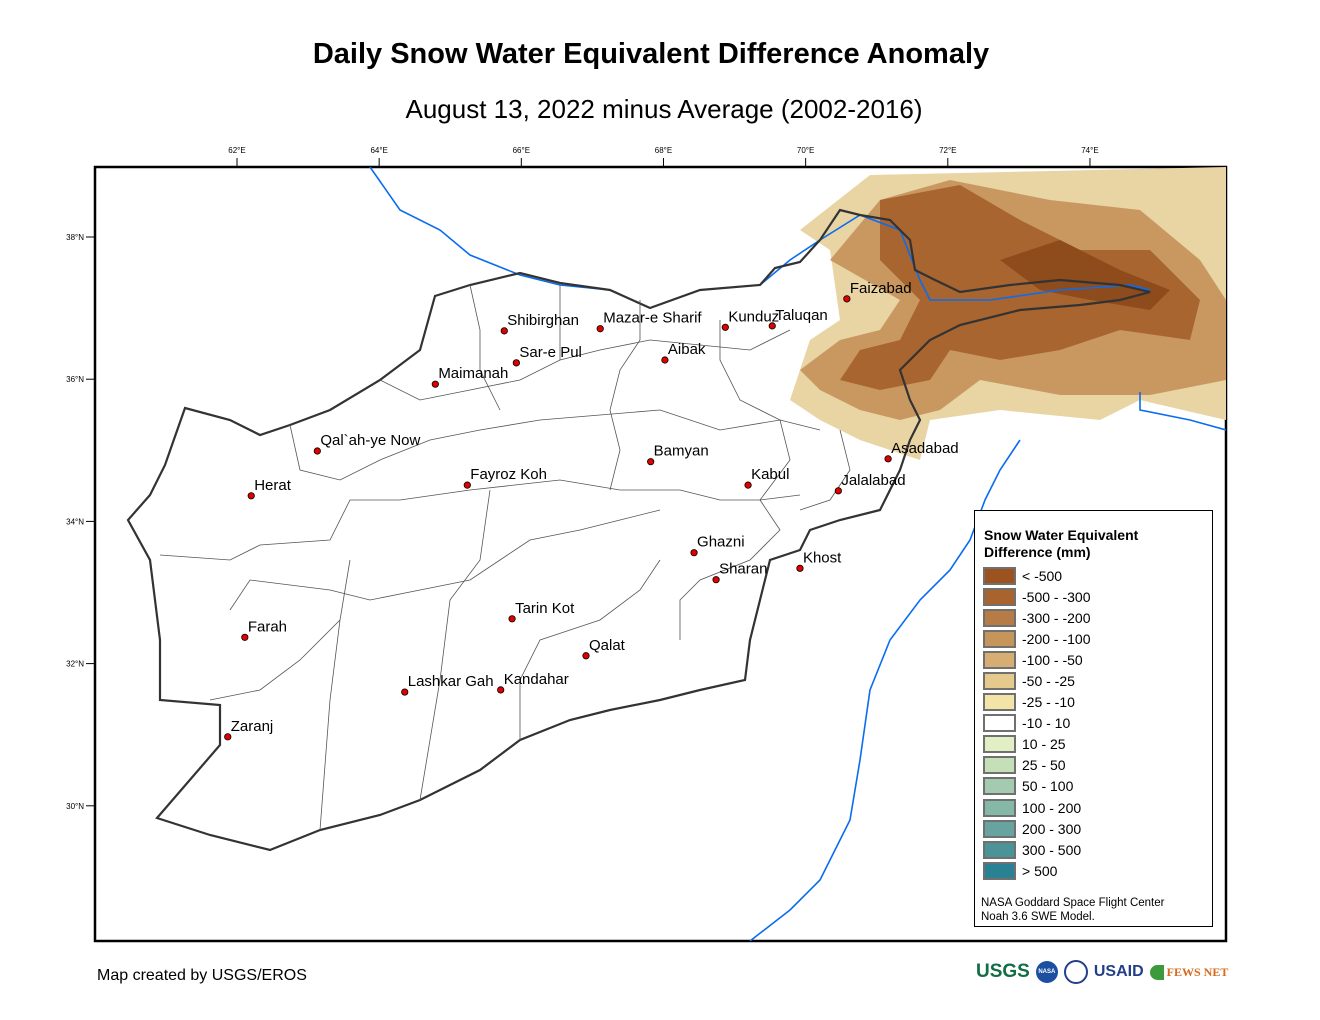 The width and height of the screenshot is (1320, 1020). I want to click on city-label: Shibirghan, so click(543, 320).